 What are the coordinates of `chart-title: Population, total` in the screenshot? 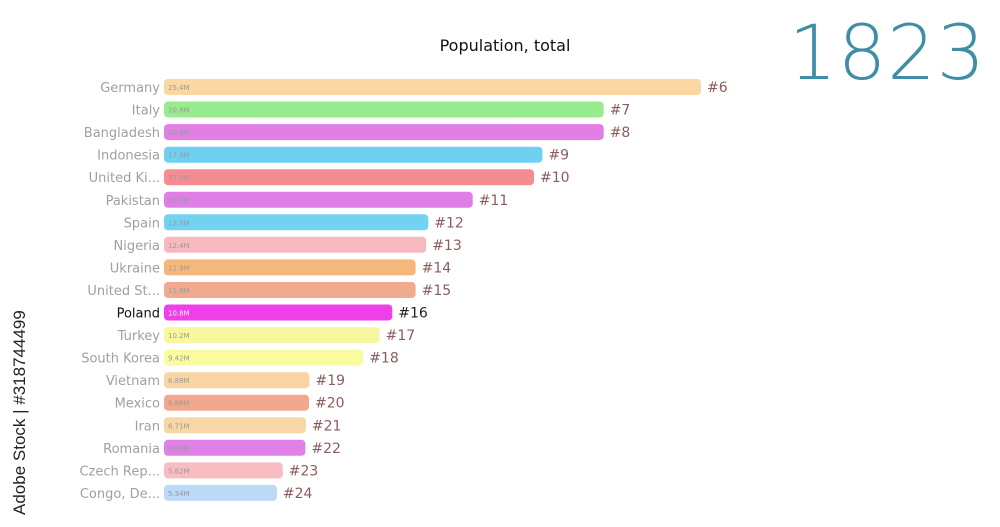 It's located at (505, 45).